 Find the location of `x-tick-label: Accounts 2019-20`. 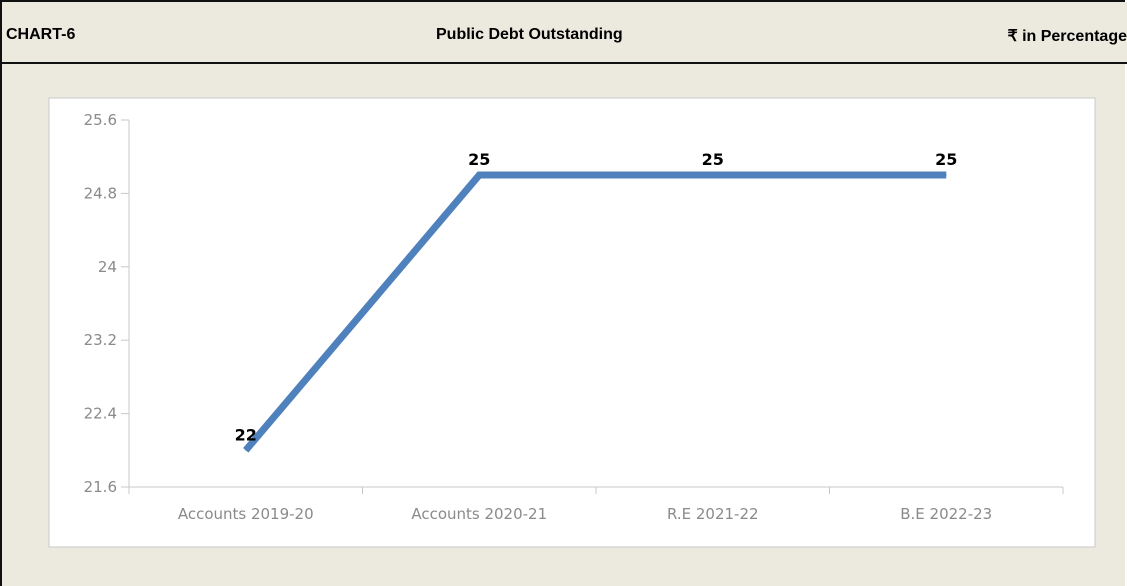

x-tick-label: Accounts 2019-20 is located at coordinates (246, 514).